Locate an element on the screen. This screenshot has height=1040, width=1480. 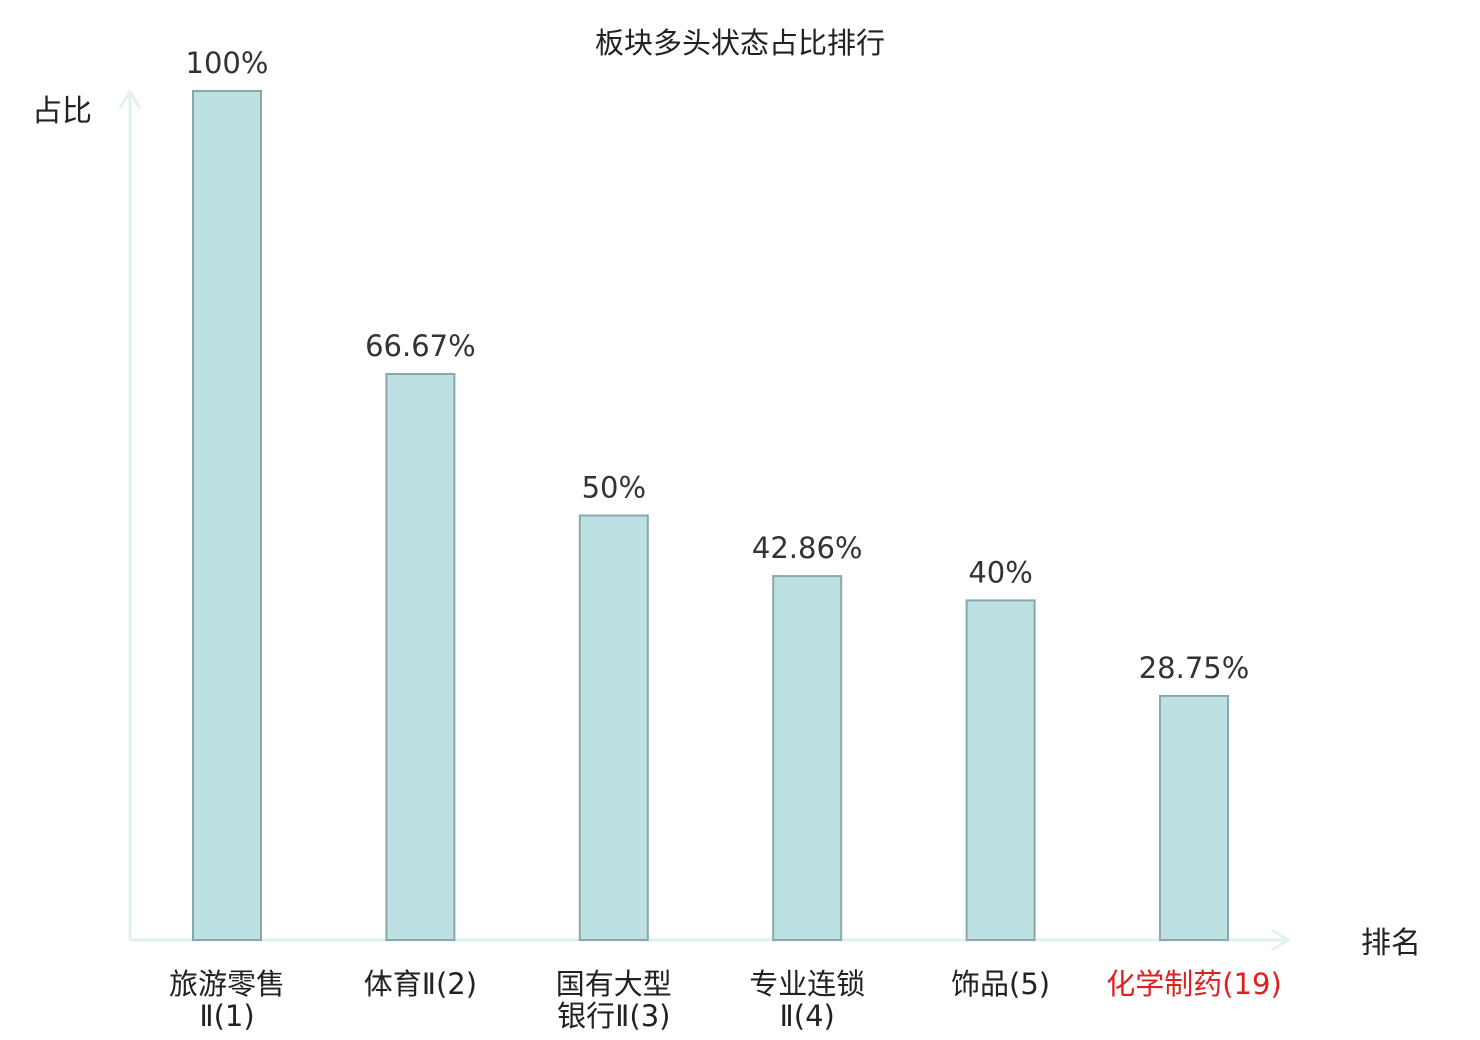
value-label-4: 42.86% is located at coordinates (807, 548).